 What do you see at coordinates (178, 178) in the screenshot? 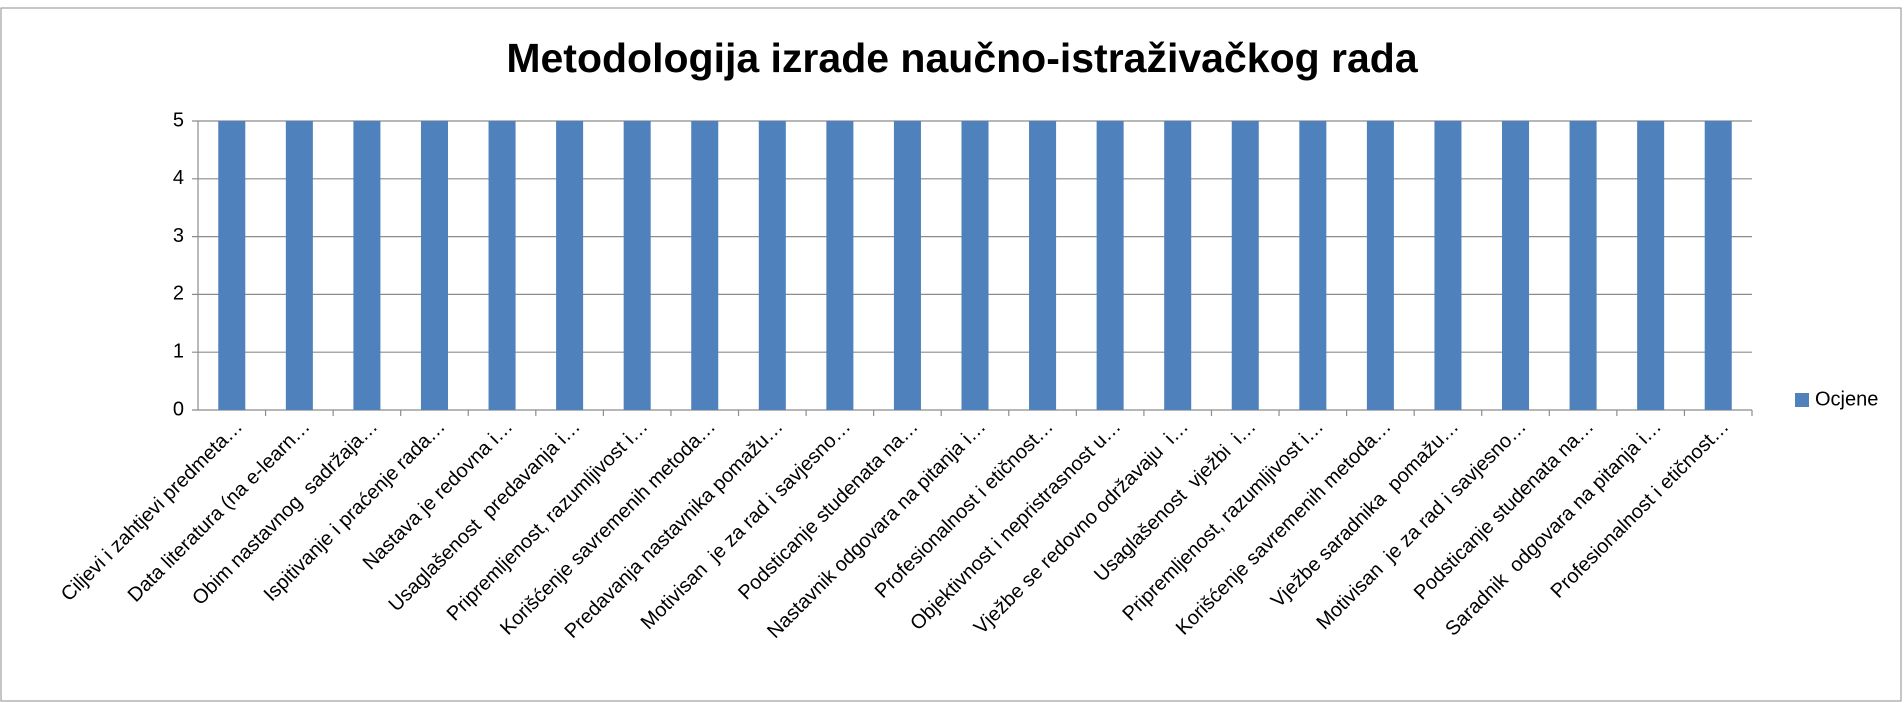
I see `y-tick-label: 4` at bounding box center [178, 178].